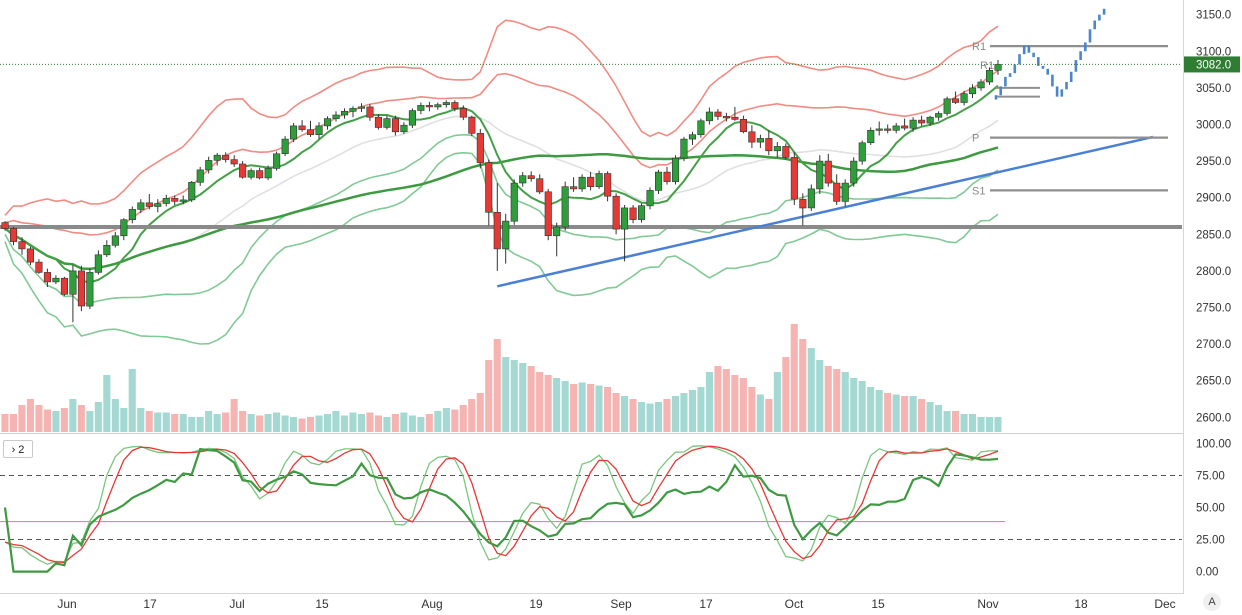 The image size is (1242, 615). I want to click on pivot-label: R1, so click(987, 66).